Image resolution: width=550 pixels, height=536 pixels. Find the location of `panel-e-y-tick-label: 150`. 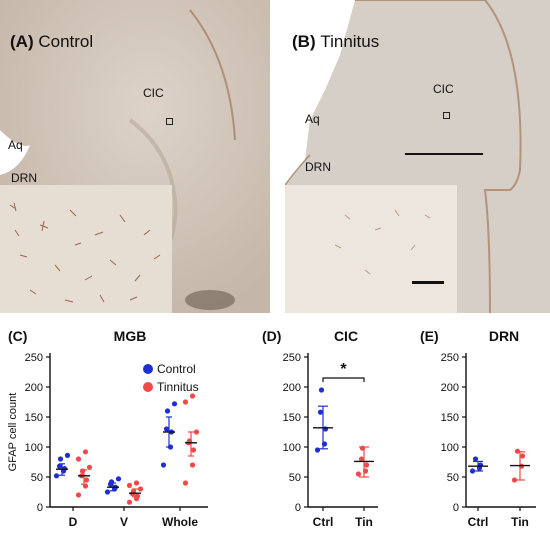

panel-e-y-tick-label: 150 is located at coordinates (450, 418).